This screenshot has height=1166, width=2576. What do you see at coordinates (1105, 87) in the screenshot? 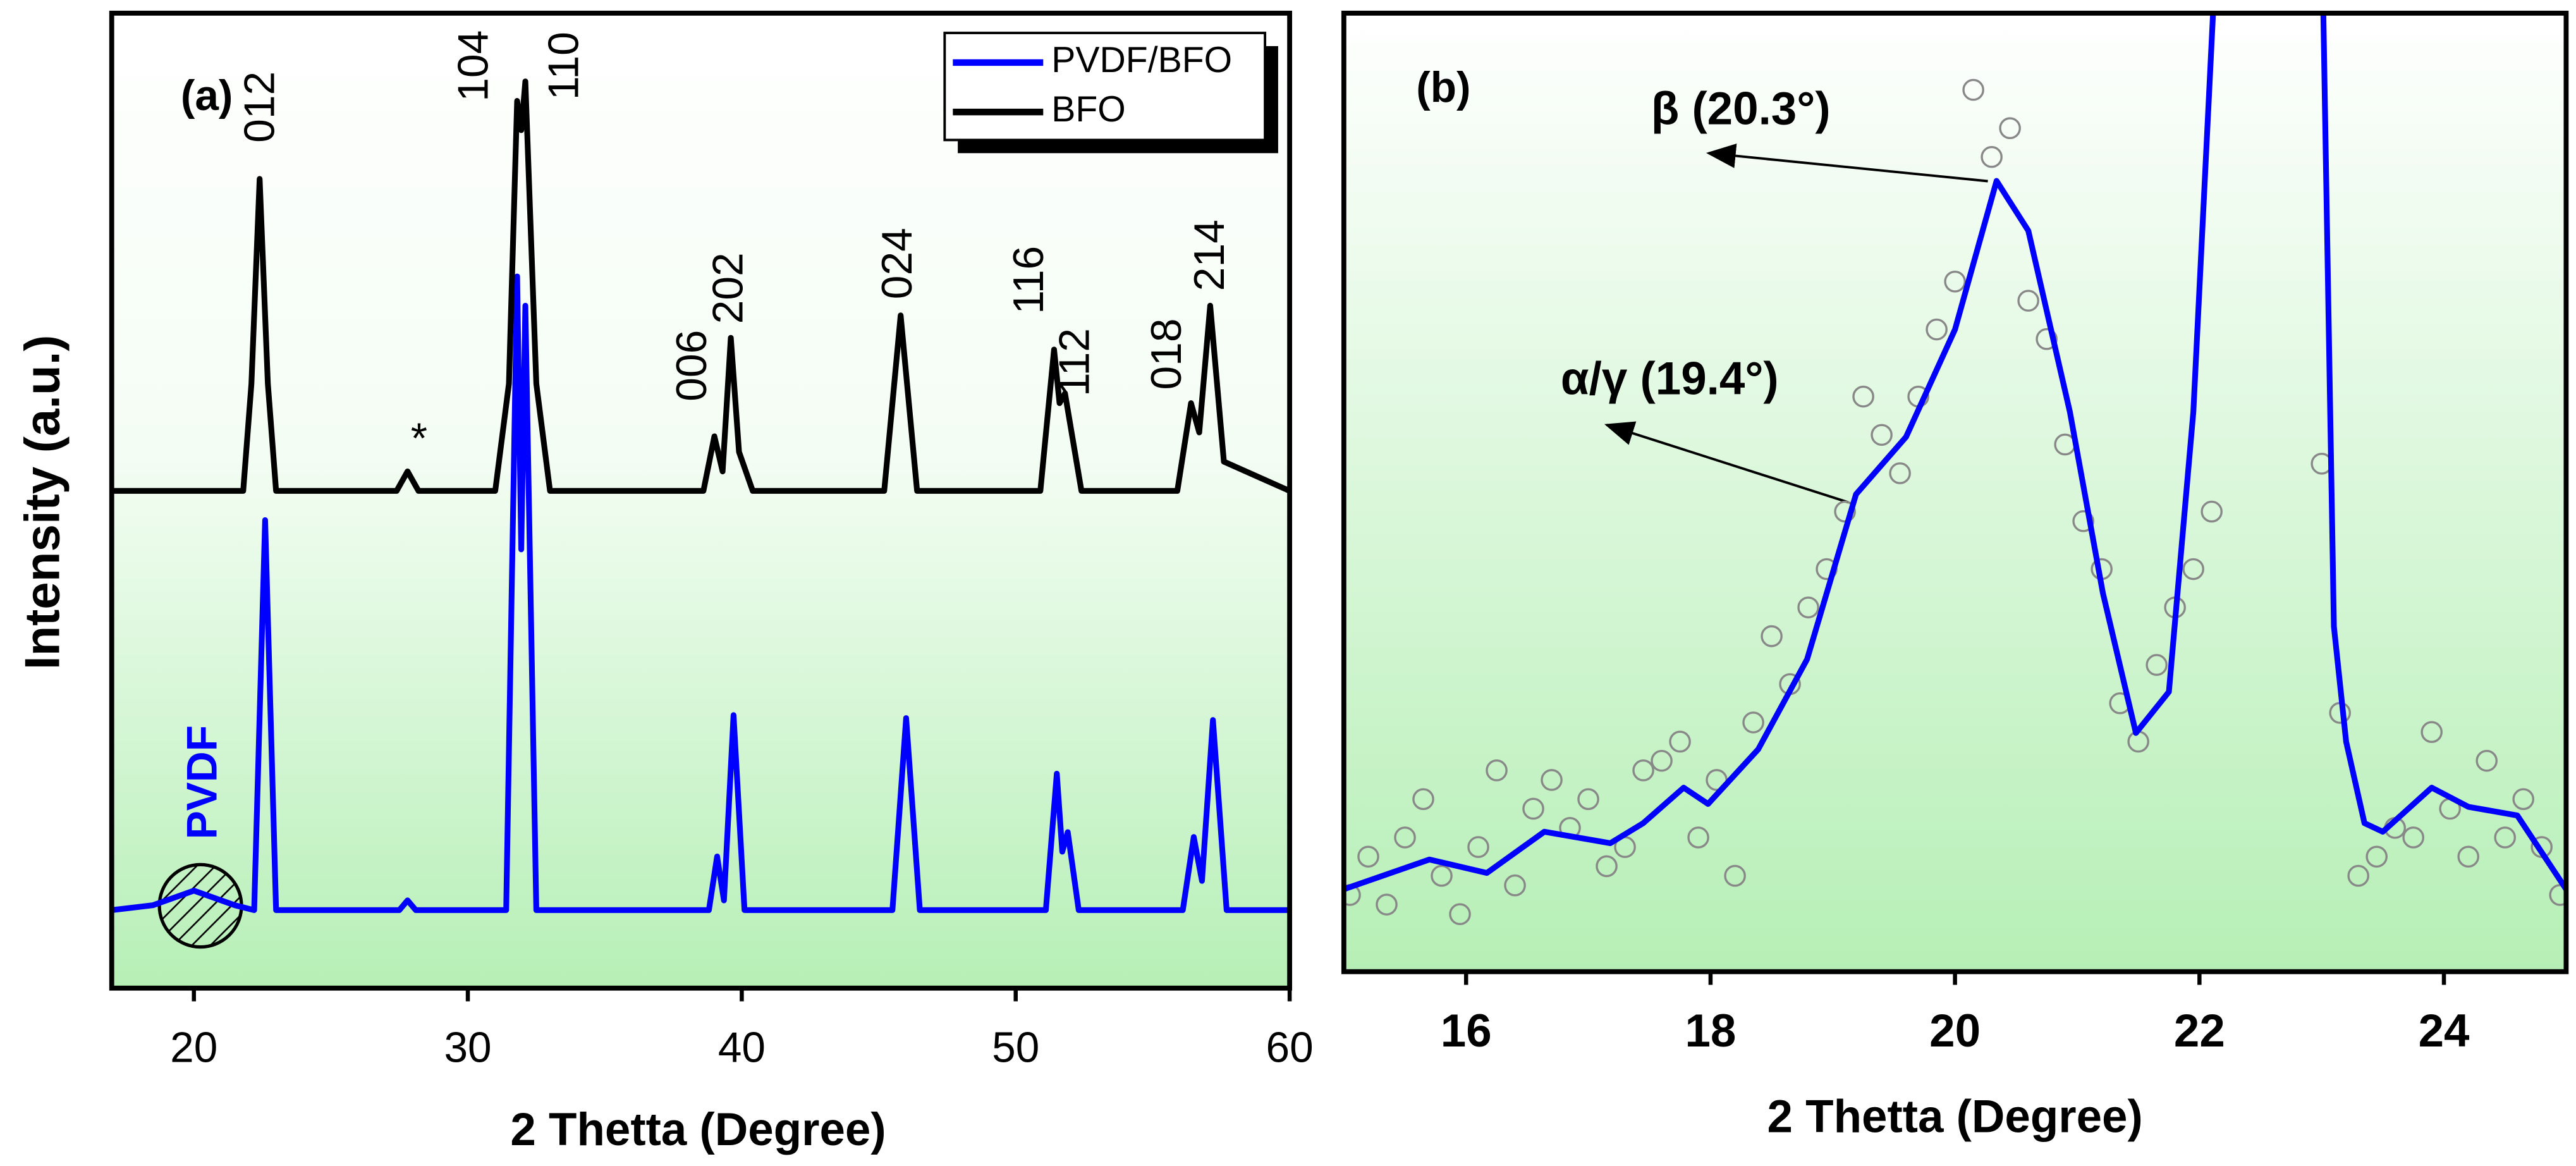
I see `legend` at bounding box center [1105, 87].